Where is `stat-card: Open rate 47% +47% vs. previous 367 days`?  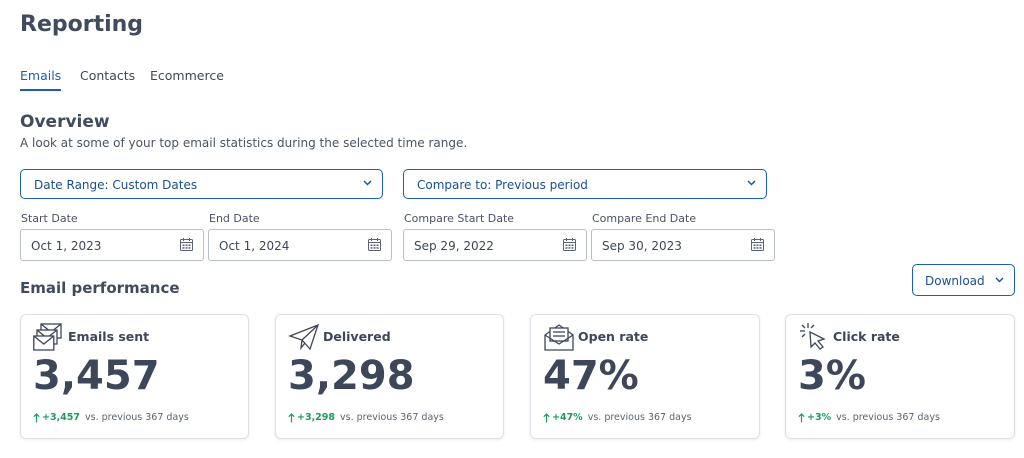 stat-card: Open rate 47% +47% vs. previous 367 days is located at coordinates (645, 376).